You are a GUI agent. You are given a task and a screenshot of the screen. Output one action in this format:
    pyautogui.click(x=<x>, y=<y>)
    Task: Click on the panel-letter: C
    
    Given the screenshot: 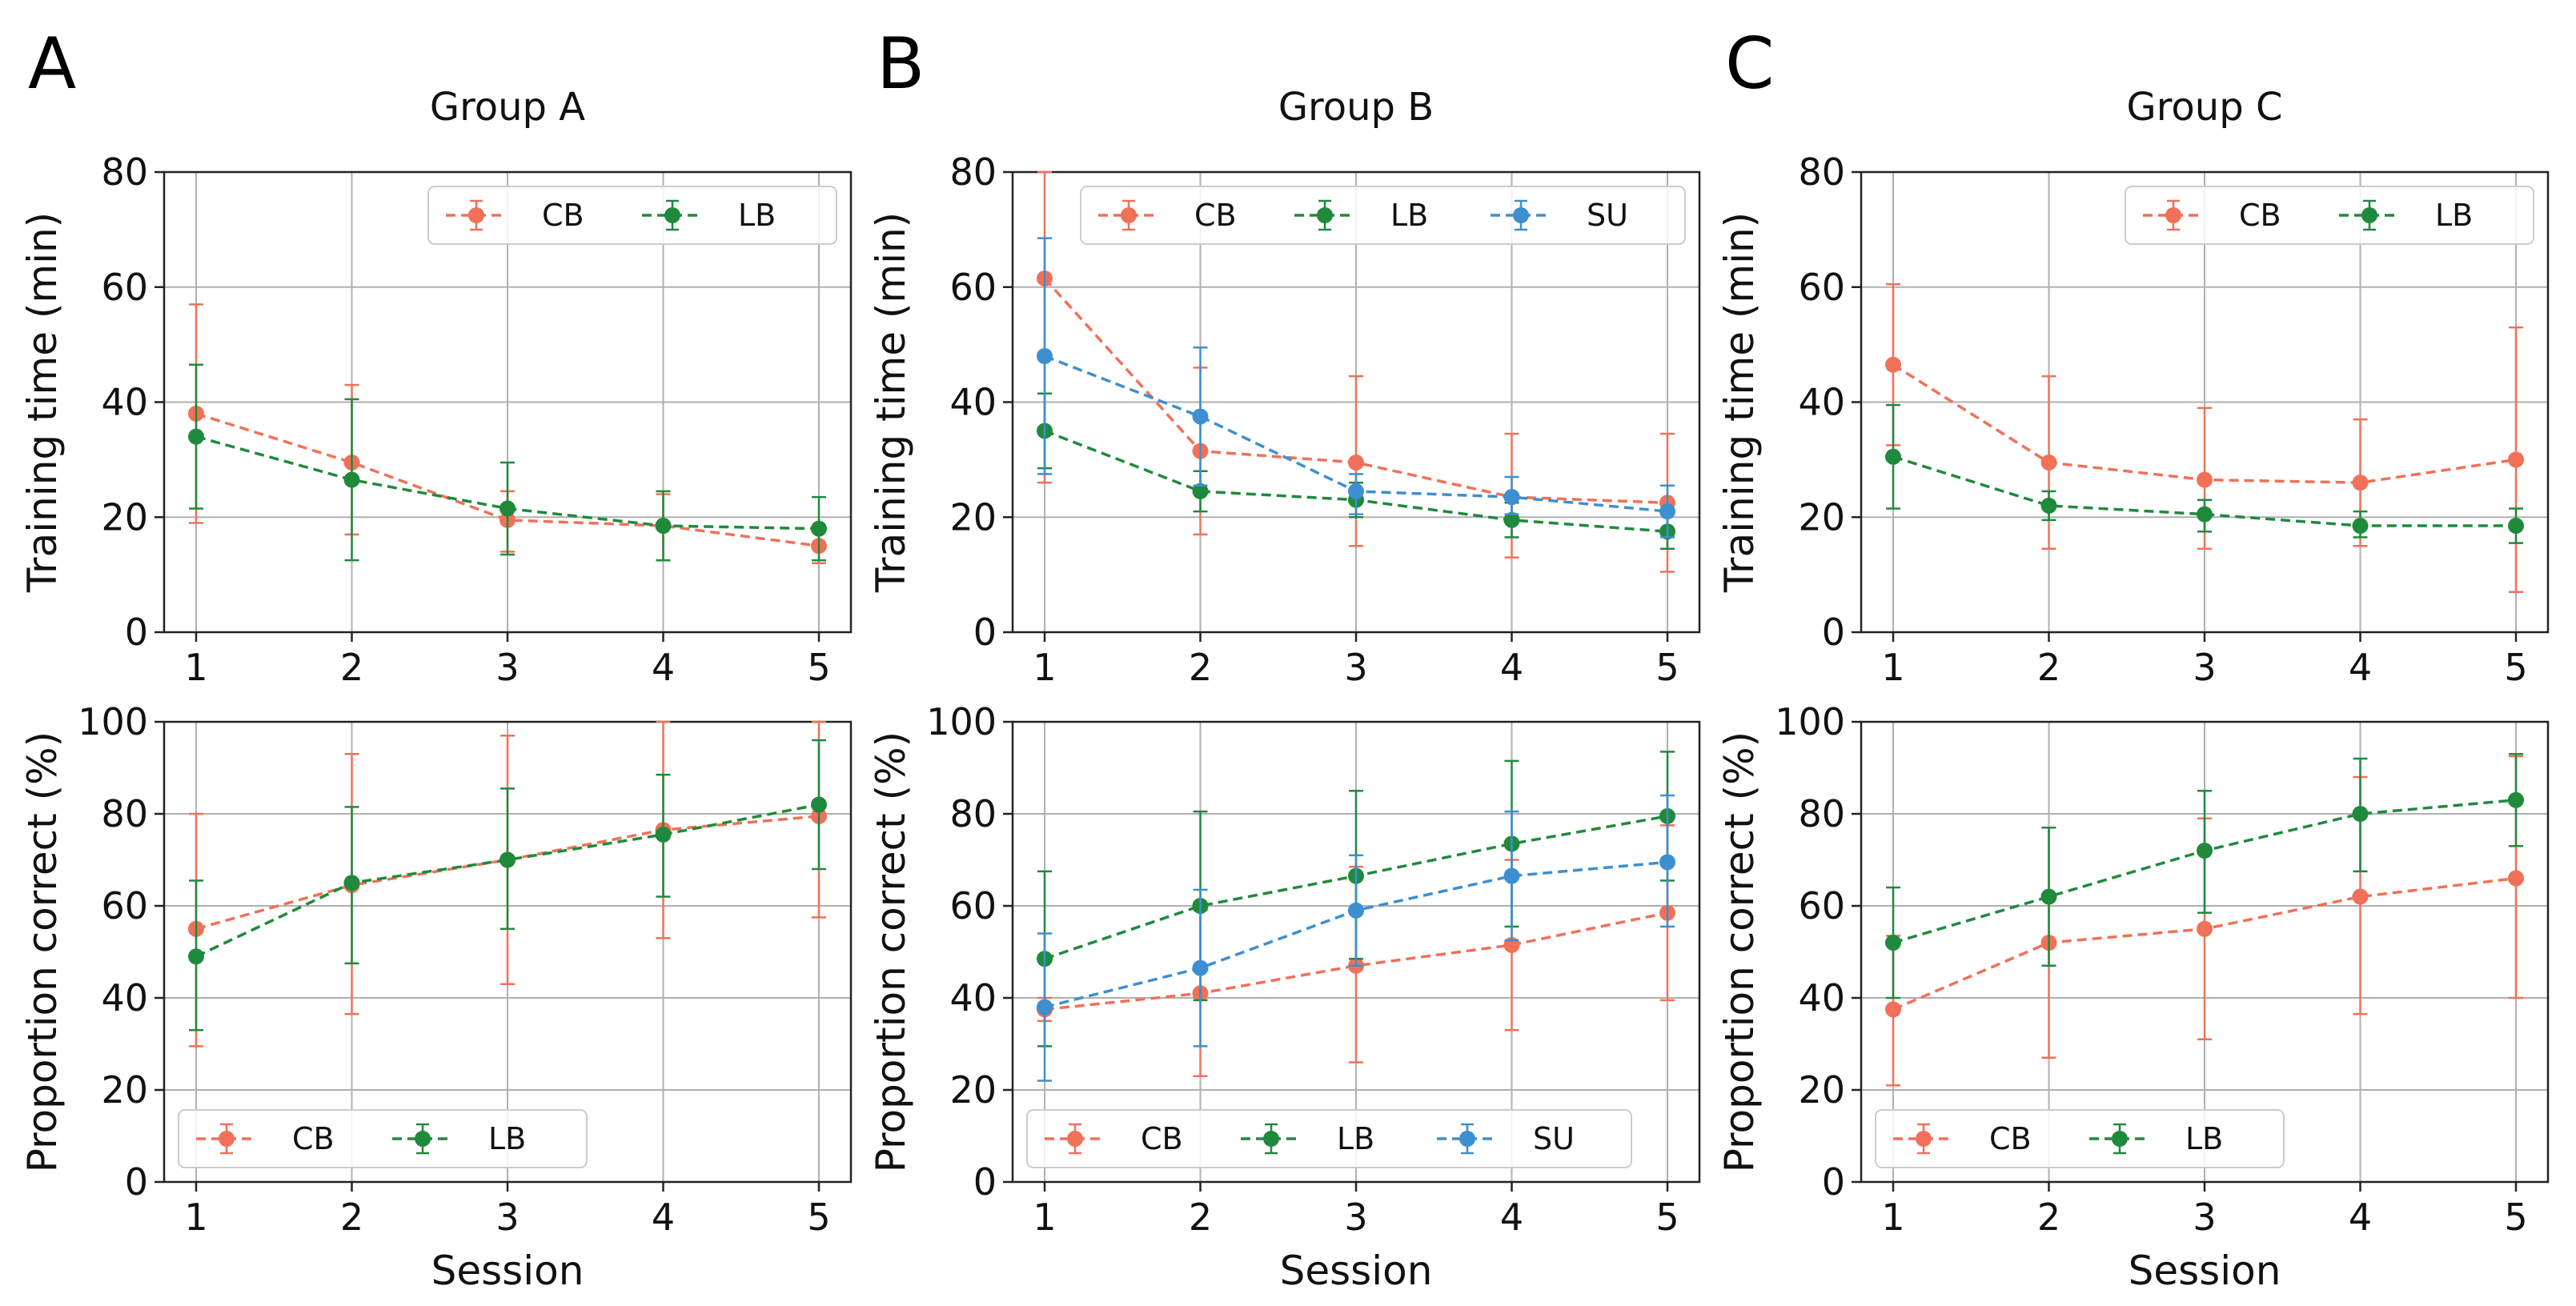 What is the action you would take?
    pyautogui.click(x=1749, y=64)
    